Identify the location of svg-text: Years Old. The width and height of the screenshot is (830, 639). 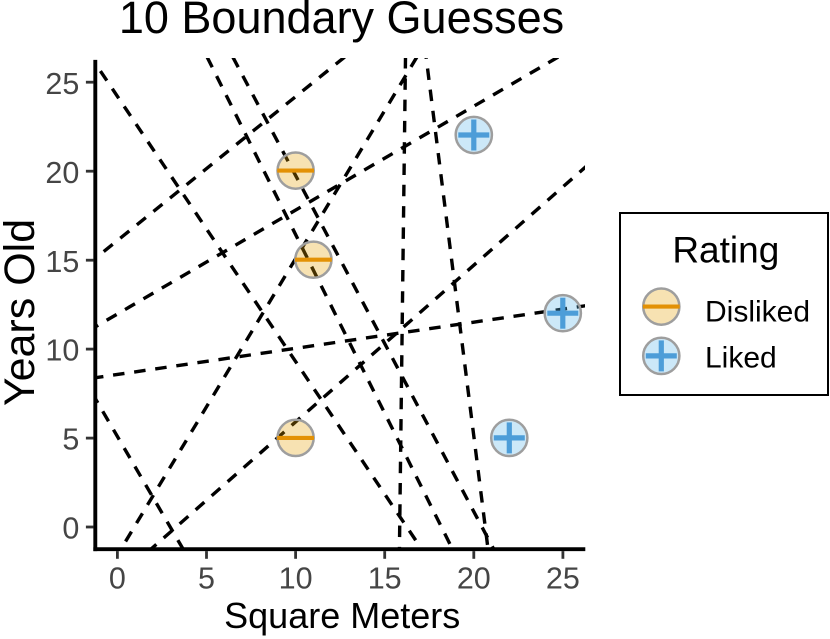
(22, 312).